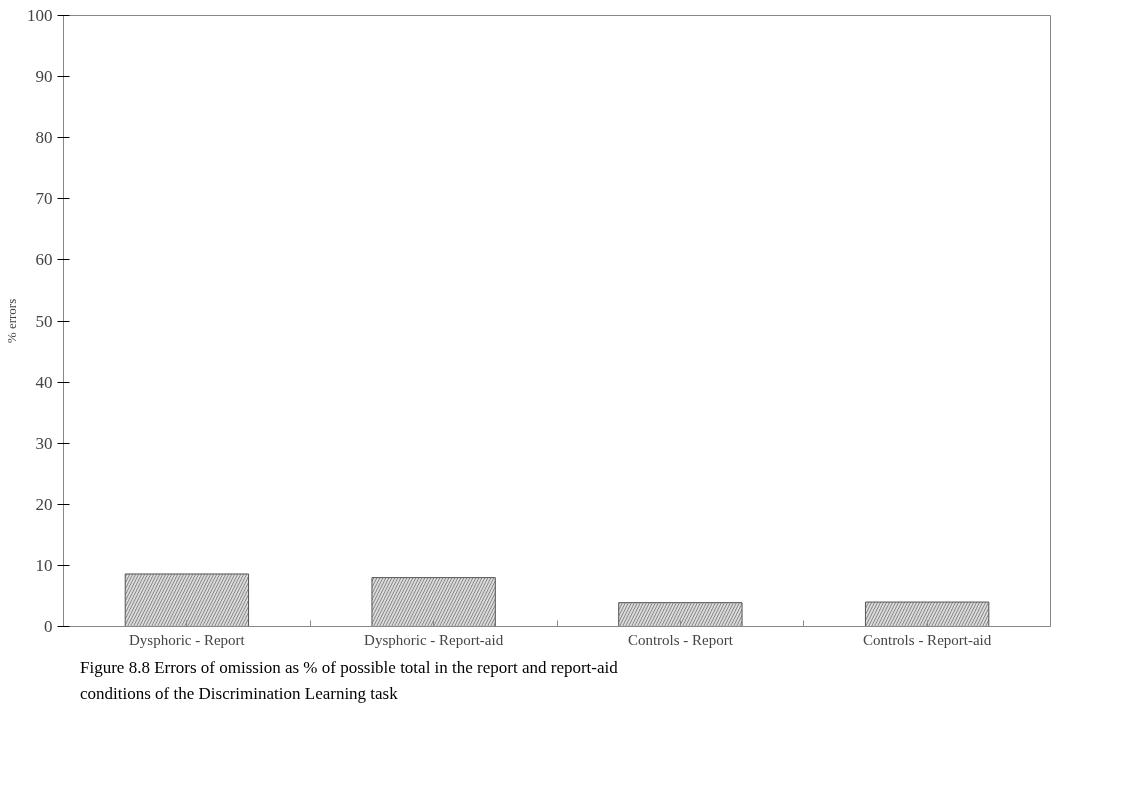  What do you see at coordinates (44, 443) in the screenshot?
I see `y-tick-label: 30` at bounding box center [44, 443].